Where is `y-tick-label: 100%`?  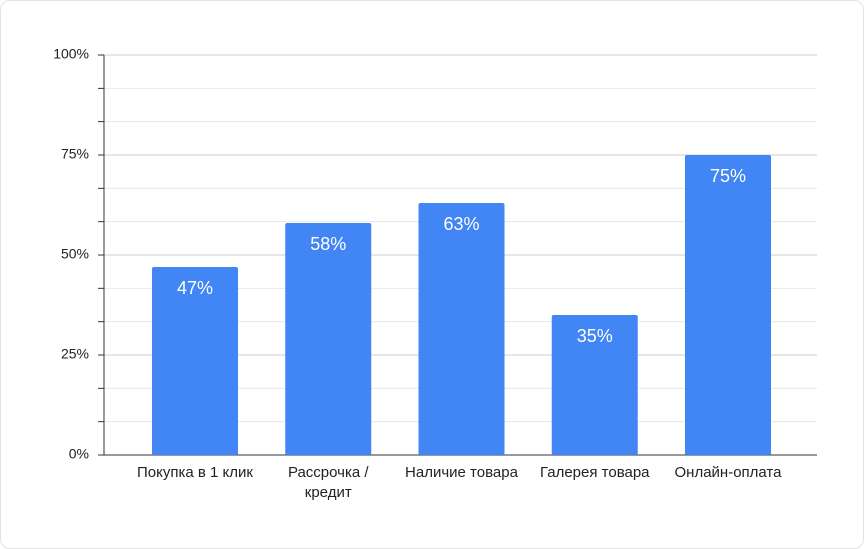
y-tick-label: 100% is located at coordinates (71, 54).